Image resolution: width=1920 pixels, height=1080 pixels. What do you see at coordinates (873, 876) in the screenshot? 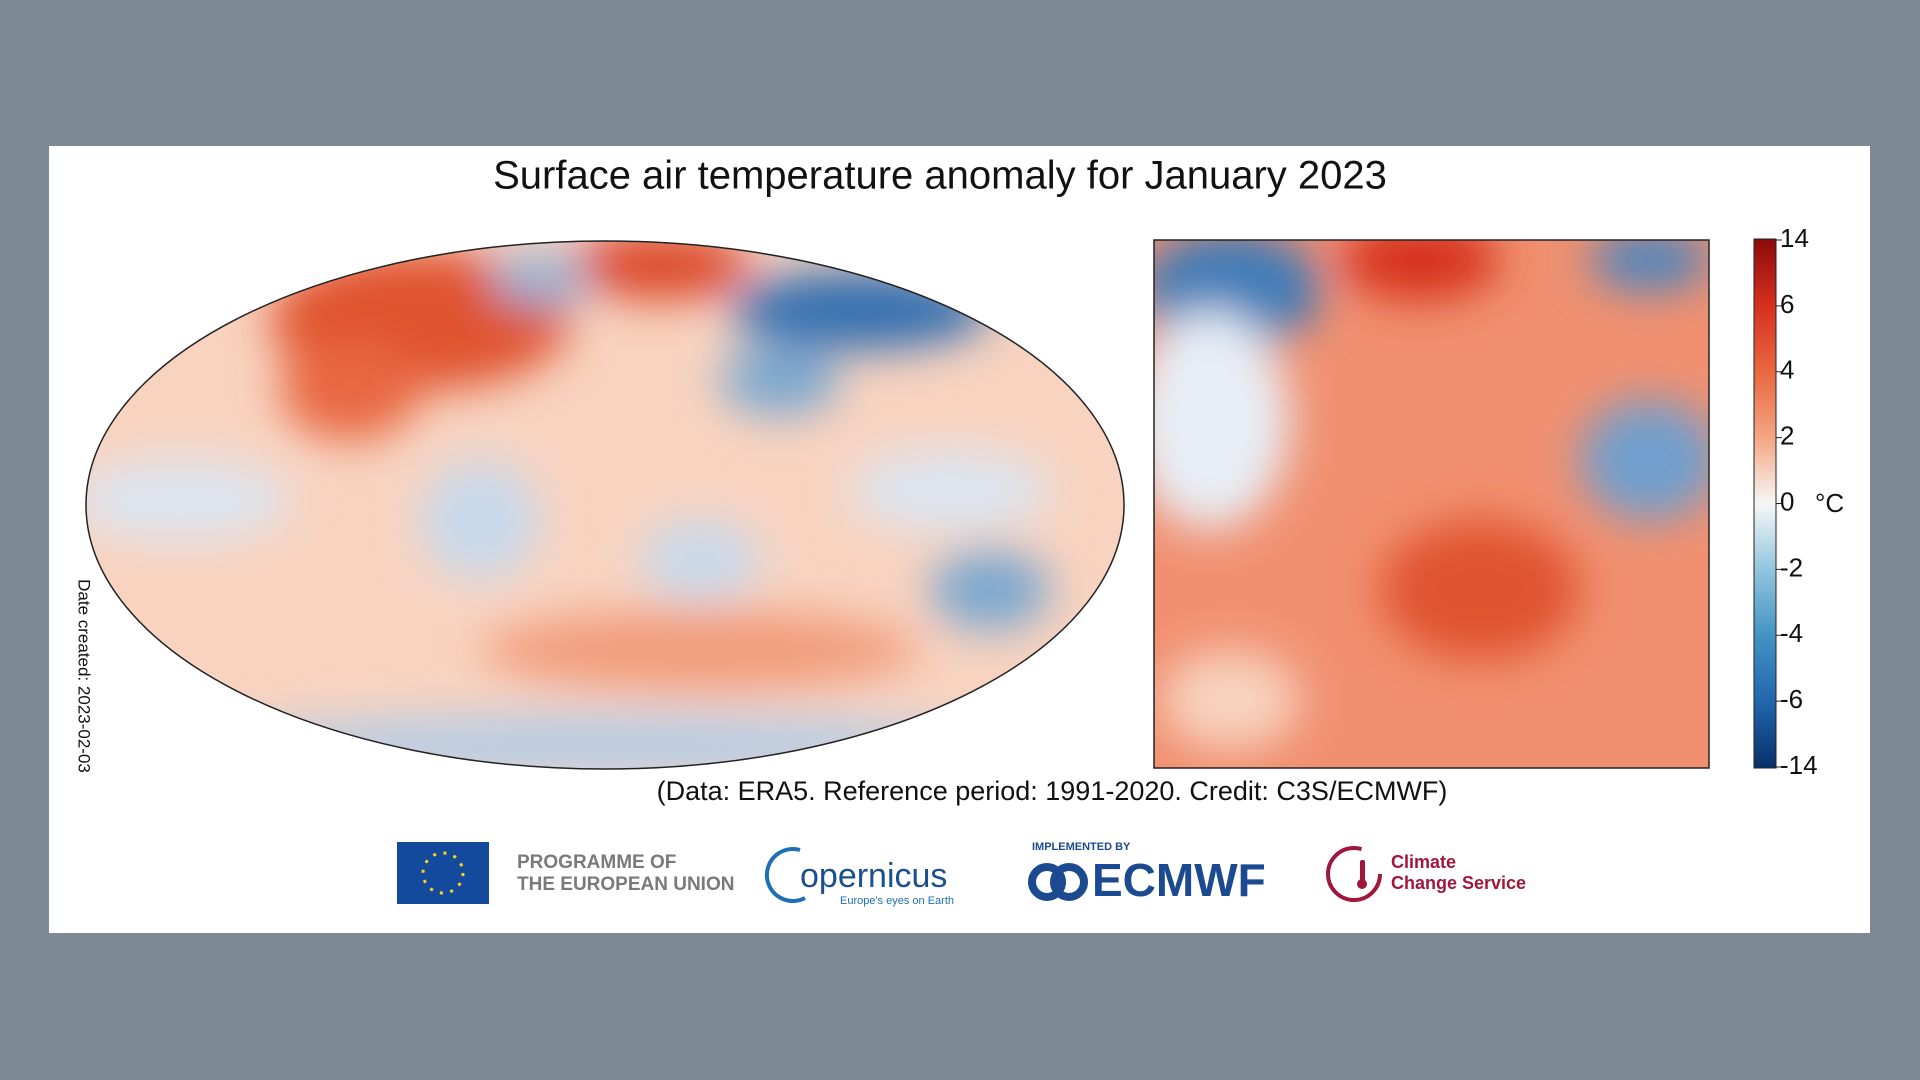
I see `copernicus-text: opernicus` at bounding box center [873, 876].